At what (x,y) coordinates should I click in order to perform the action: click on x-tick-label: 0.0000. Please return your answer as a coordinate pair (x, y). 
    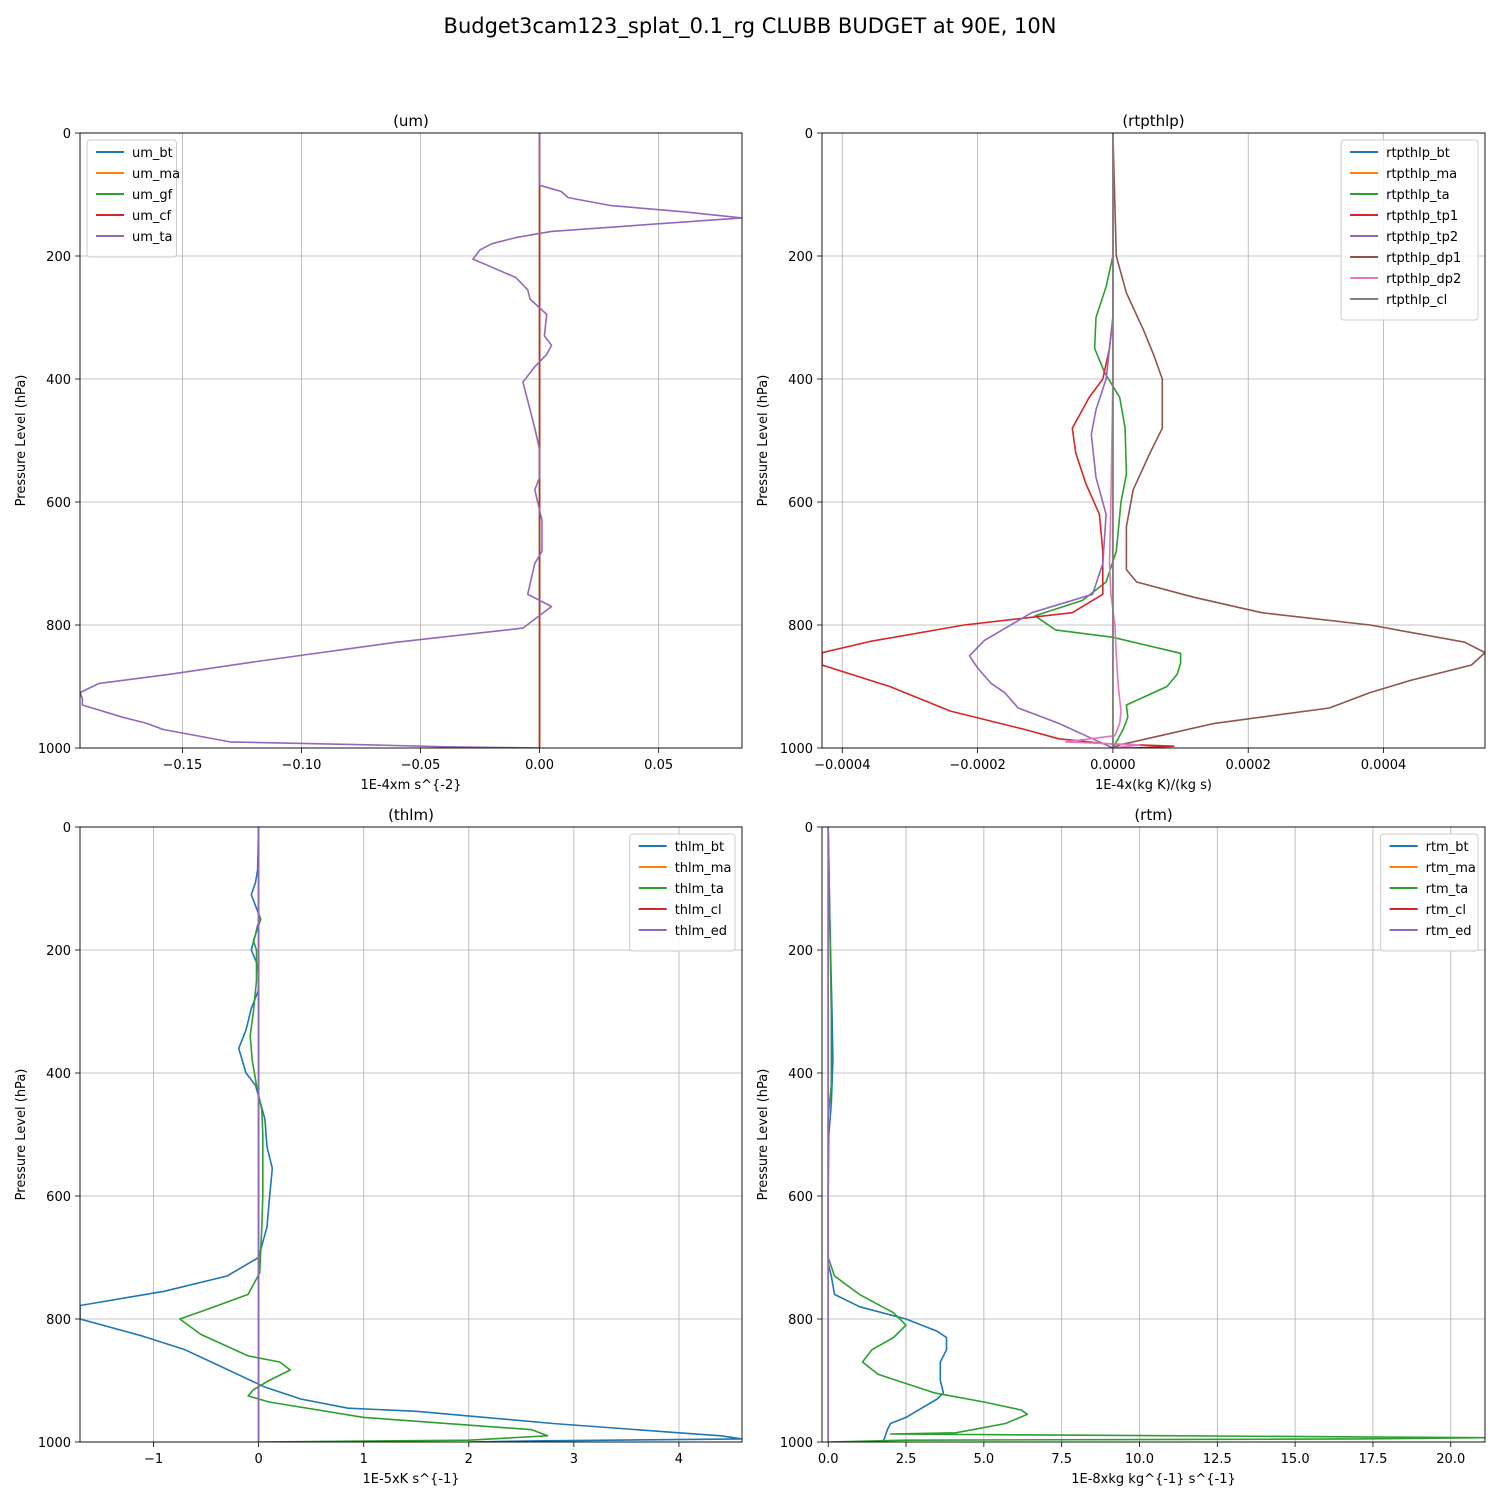
    Looking at the image, I should click on (1113, 765).